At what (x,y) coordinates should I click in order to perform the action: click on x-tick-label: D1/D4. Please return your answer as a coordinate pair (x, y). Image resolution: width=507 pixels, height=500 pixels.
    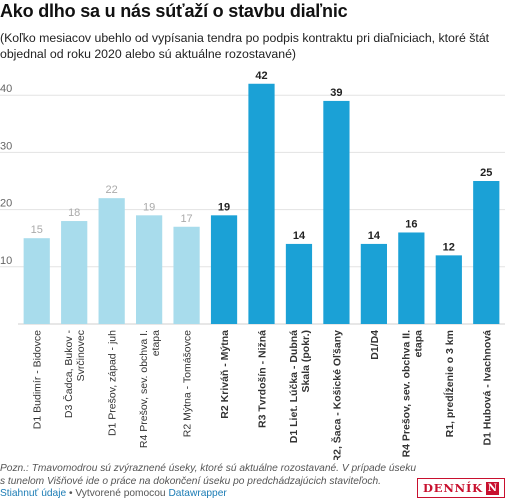
    Looking at the image, I should click on (375, 345).